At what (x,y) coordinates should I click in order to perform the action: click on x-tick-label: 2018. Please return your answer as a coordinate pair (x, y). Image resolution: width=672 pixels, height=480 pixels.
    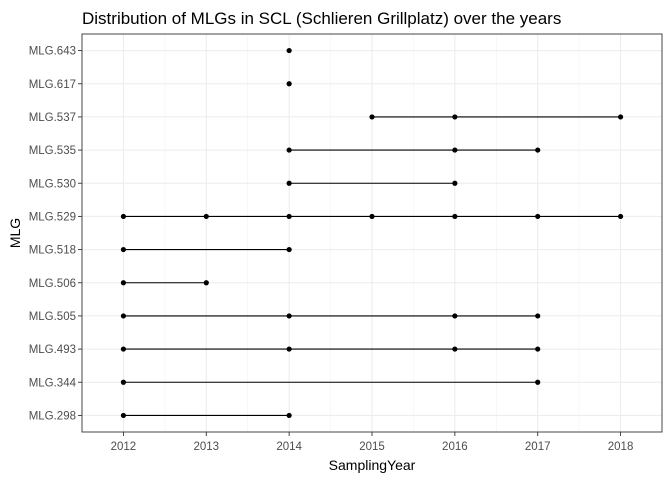
    Looking at the image, I should click on (621, 447).